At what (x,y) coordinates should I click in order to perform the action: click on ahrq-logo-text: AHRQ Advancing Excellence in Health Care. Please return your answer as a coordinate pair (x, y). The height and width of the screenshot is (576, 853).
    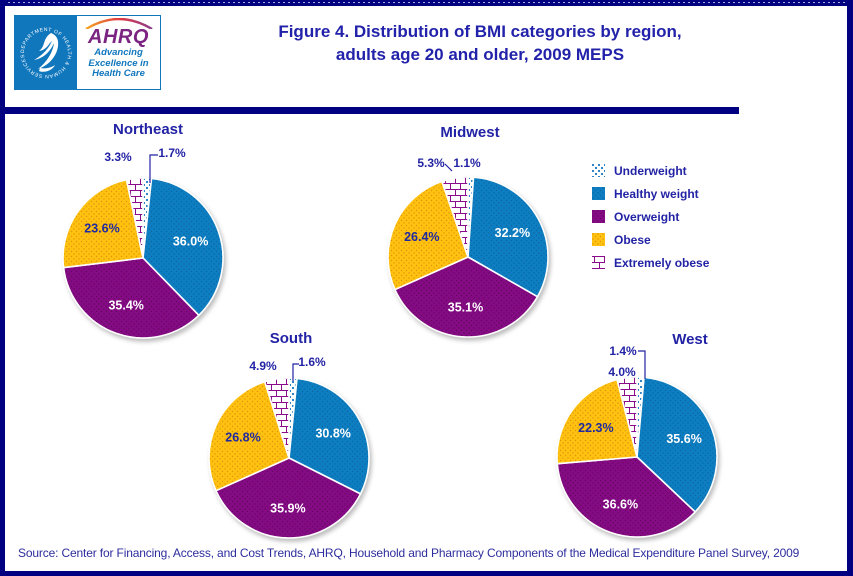
    Looking at the image, I should click on (118, 52).